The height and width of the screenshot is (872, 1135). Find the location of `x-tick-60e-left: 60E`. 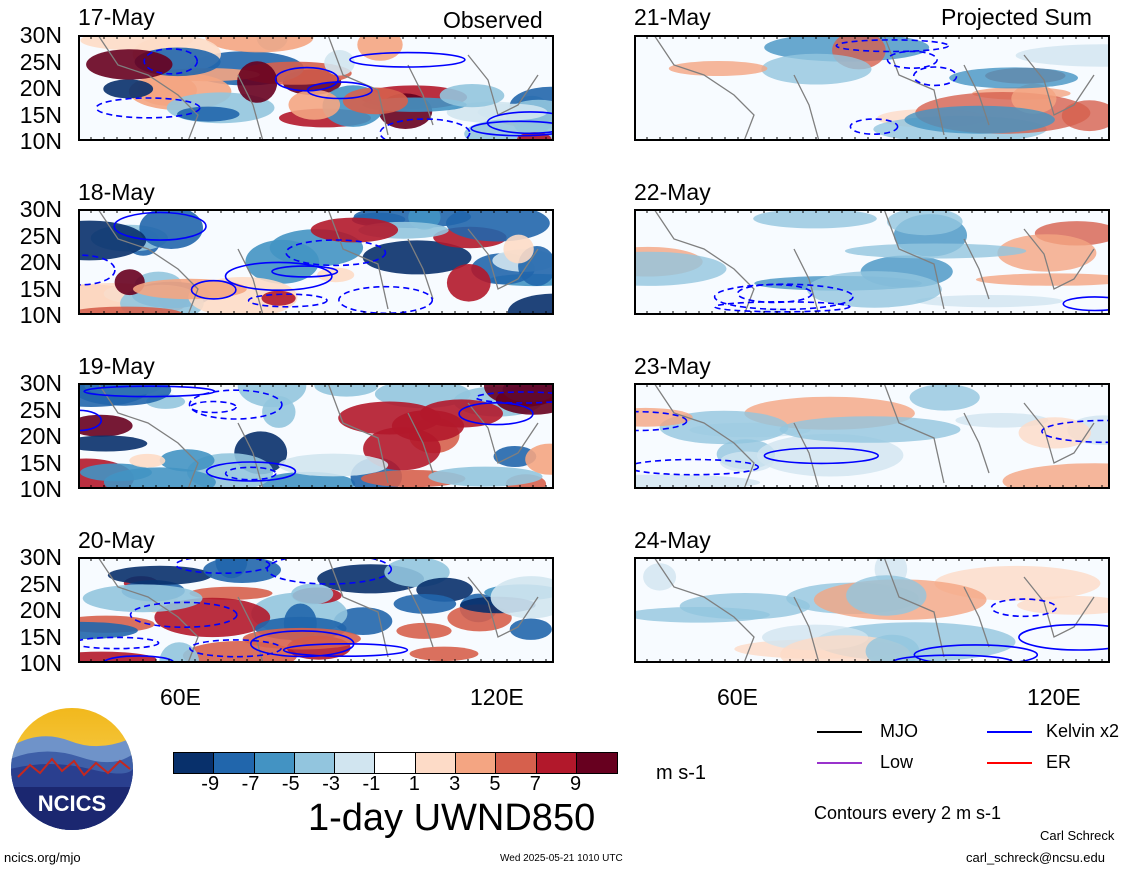

x-tick-60e-left: 60E is located at coordinates (180, 697).